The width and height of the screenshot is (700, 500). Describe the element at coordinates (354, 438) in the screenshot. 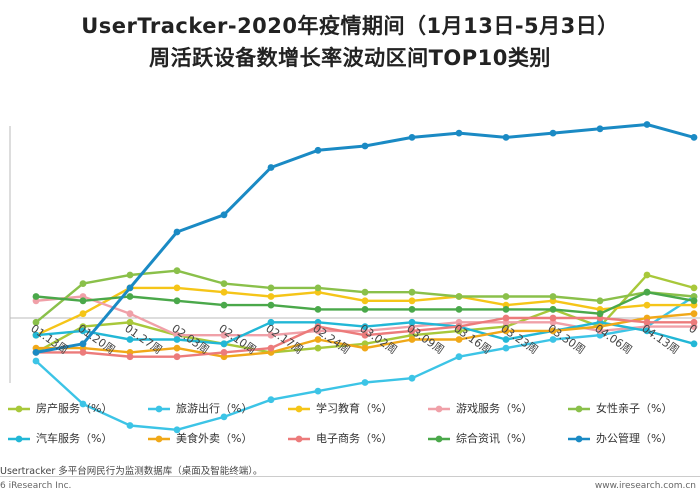

I see `legend-label: 电子商务（%）` at that location.